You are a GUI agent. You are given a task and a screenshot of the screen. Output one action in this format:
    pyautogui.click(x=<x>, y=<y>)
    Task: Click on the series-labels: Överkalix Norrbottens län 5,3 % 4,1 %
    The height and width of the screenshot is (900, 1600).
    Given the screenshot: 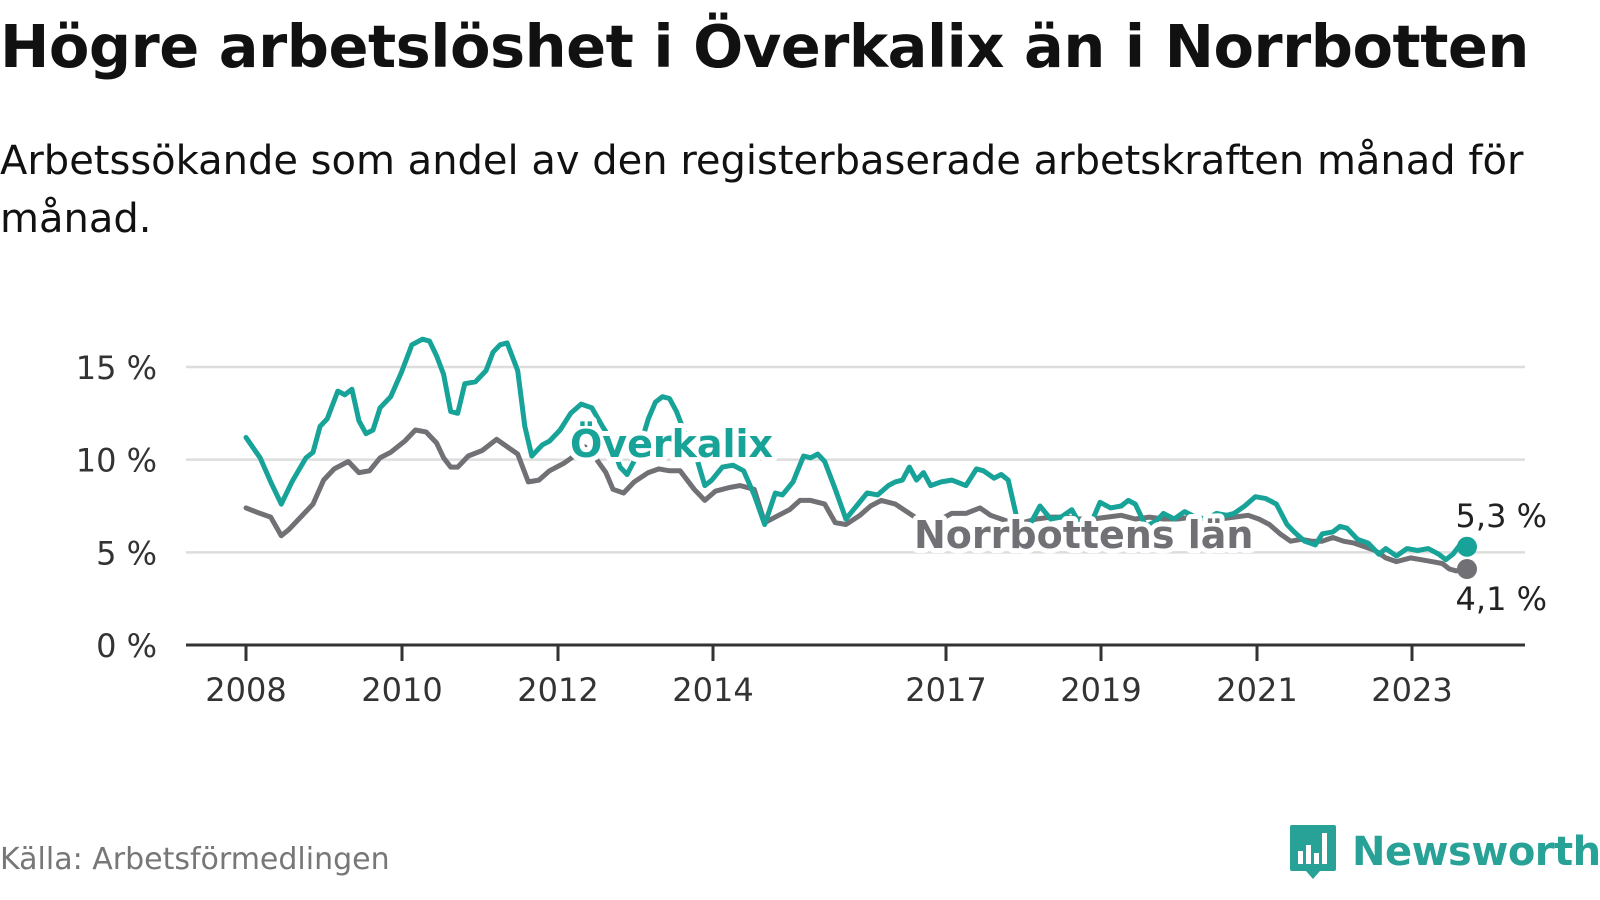 What is the action you would take?
    pyautogui.click(x=1057, y=519)
    